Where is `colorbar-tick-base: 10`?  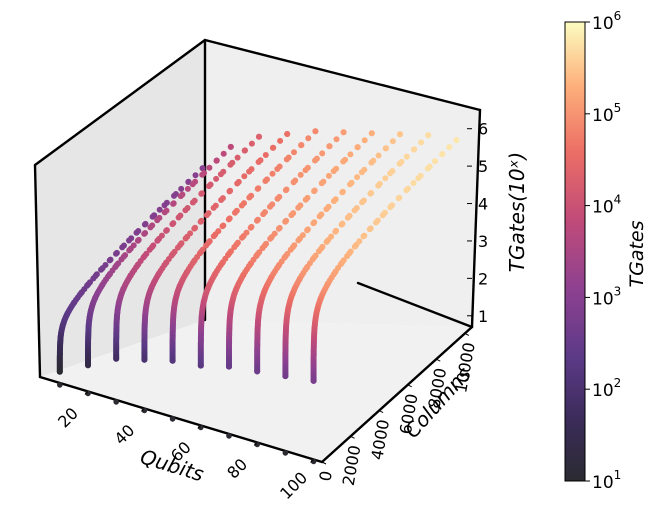 colorbar-tick-base: 10 is located at coordinates (603, 116).